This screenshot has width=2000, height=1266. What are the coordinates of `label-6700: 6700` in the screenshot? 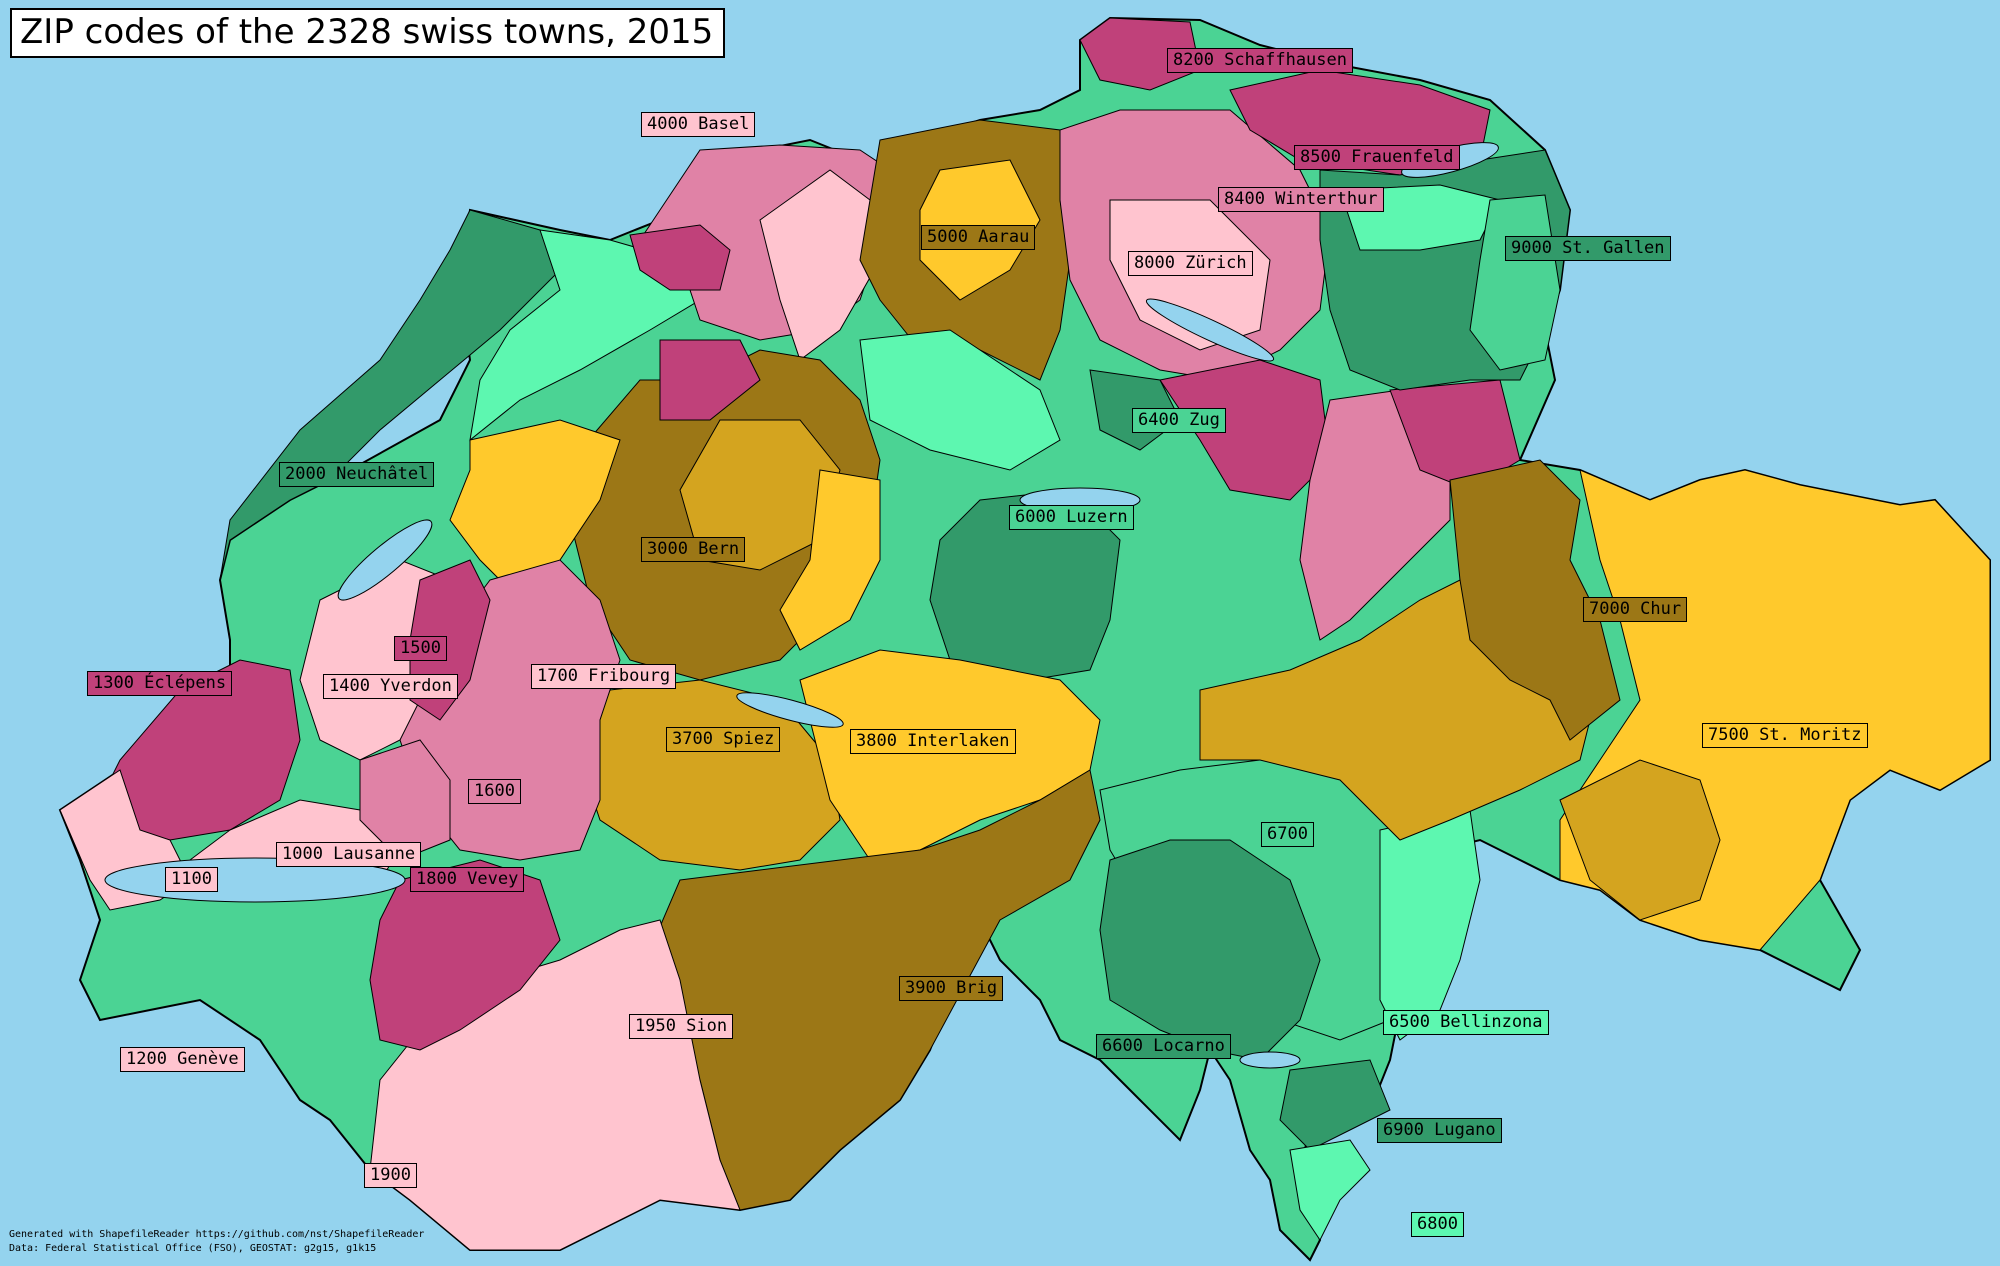 It's located at (1287, 834).